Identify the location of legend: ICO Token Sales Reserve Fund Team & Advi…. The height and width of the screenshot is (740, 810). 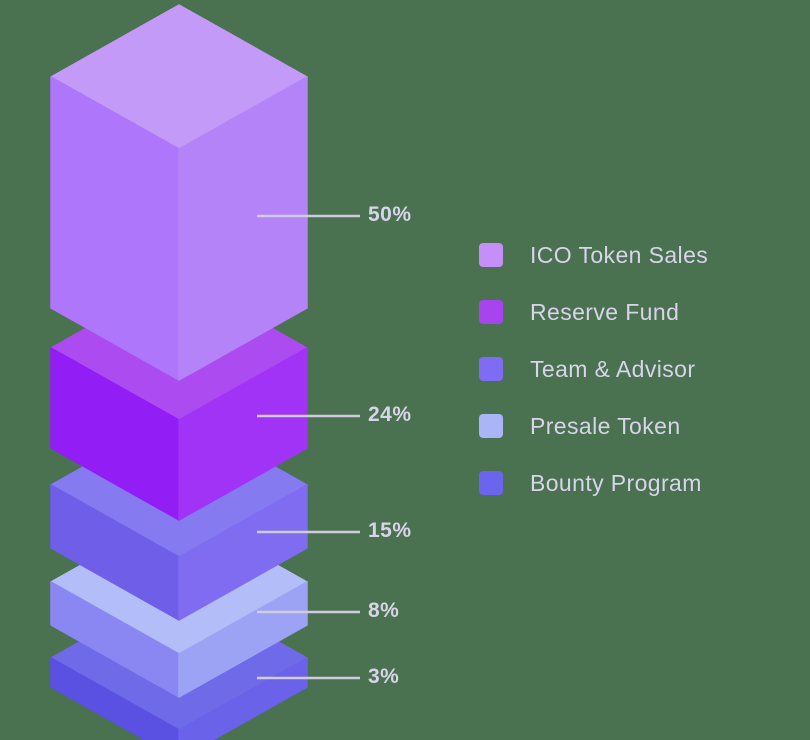
(594, 384).